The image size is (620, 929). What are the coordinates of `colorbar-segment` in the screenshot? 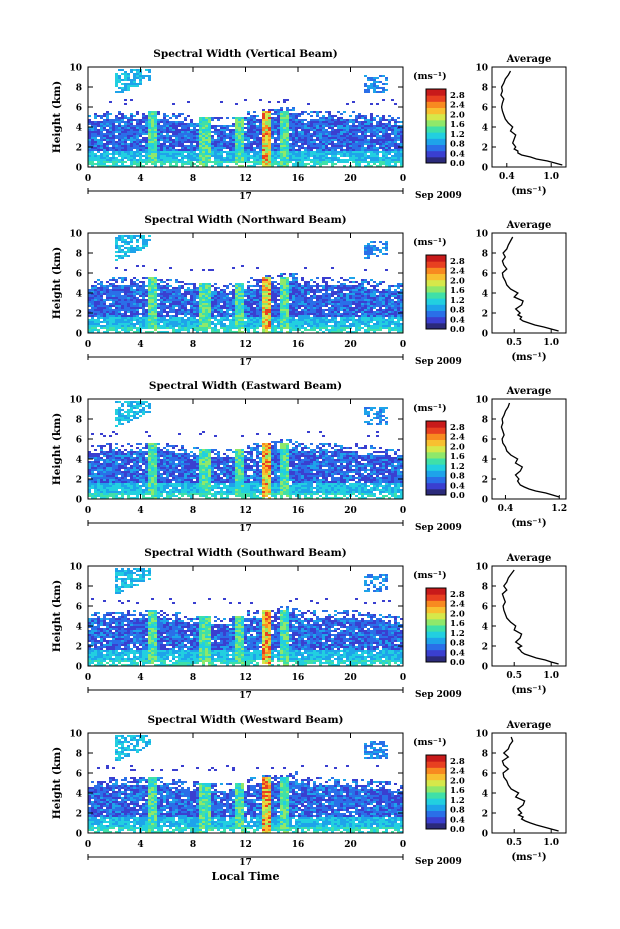 It's located at (436, 104).